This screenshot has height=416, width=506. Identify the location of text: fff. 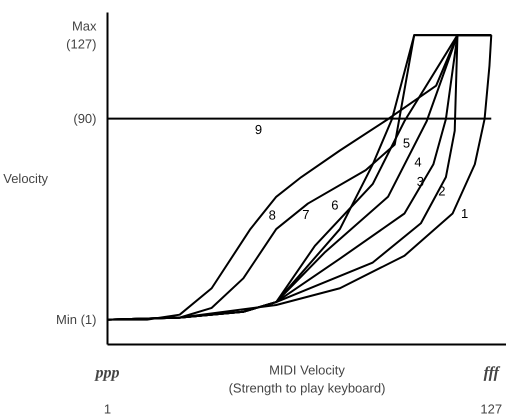
(492, 373).